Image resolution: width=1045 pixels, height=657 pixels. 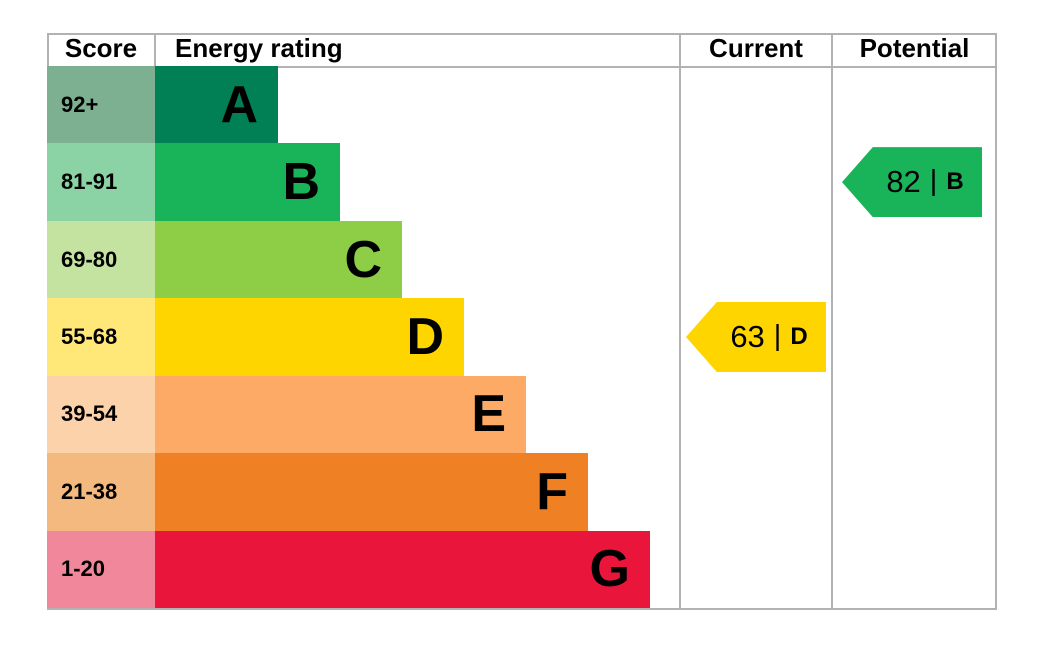 What do you see at coordinates (101, 182) in the screenshot?
I see `score-range-b: 81-91` at bounding box center [101, 182].